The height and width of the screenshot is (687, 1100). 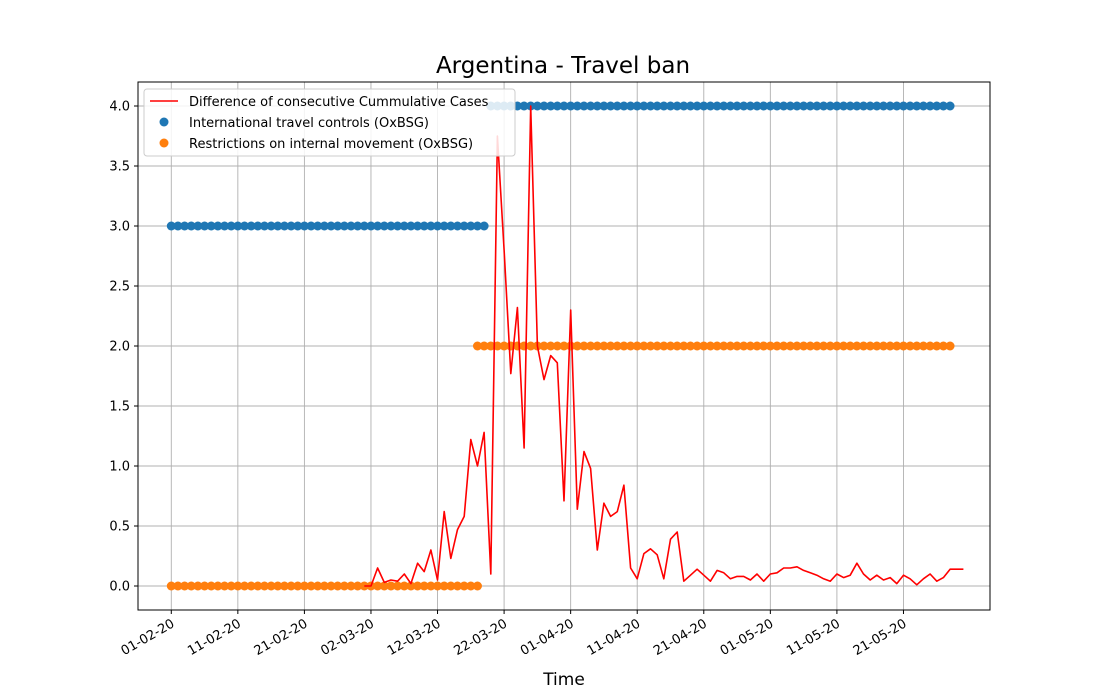 What do you see at coordinates (119, 167) in the screenshot?
I see `y-tick-label: 3.5` at bounding box center [119, 167].